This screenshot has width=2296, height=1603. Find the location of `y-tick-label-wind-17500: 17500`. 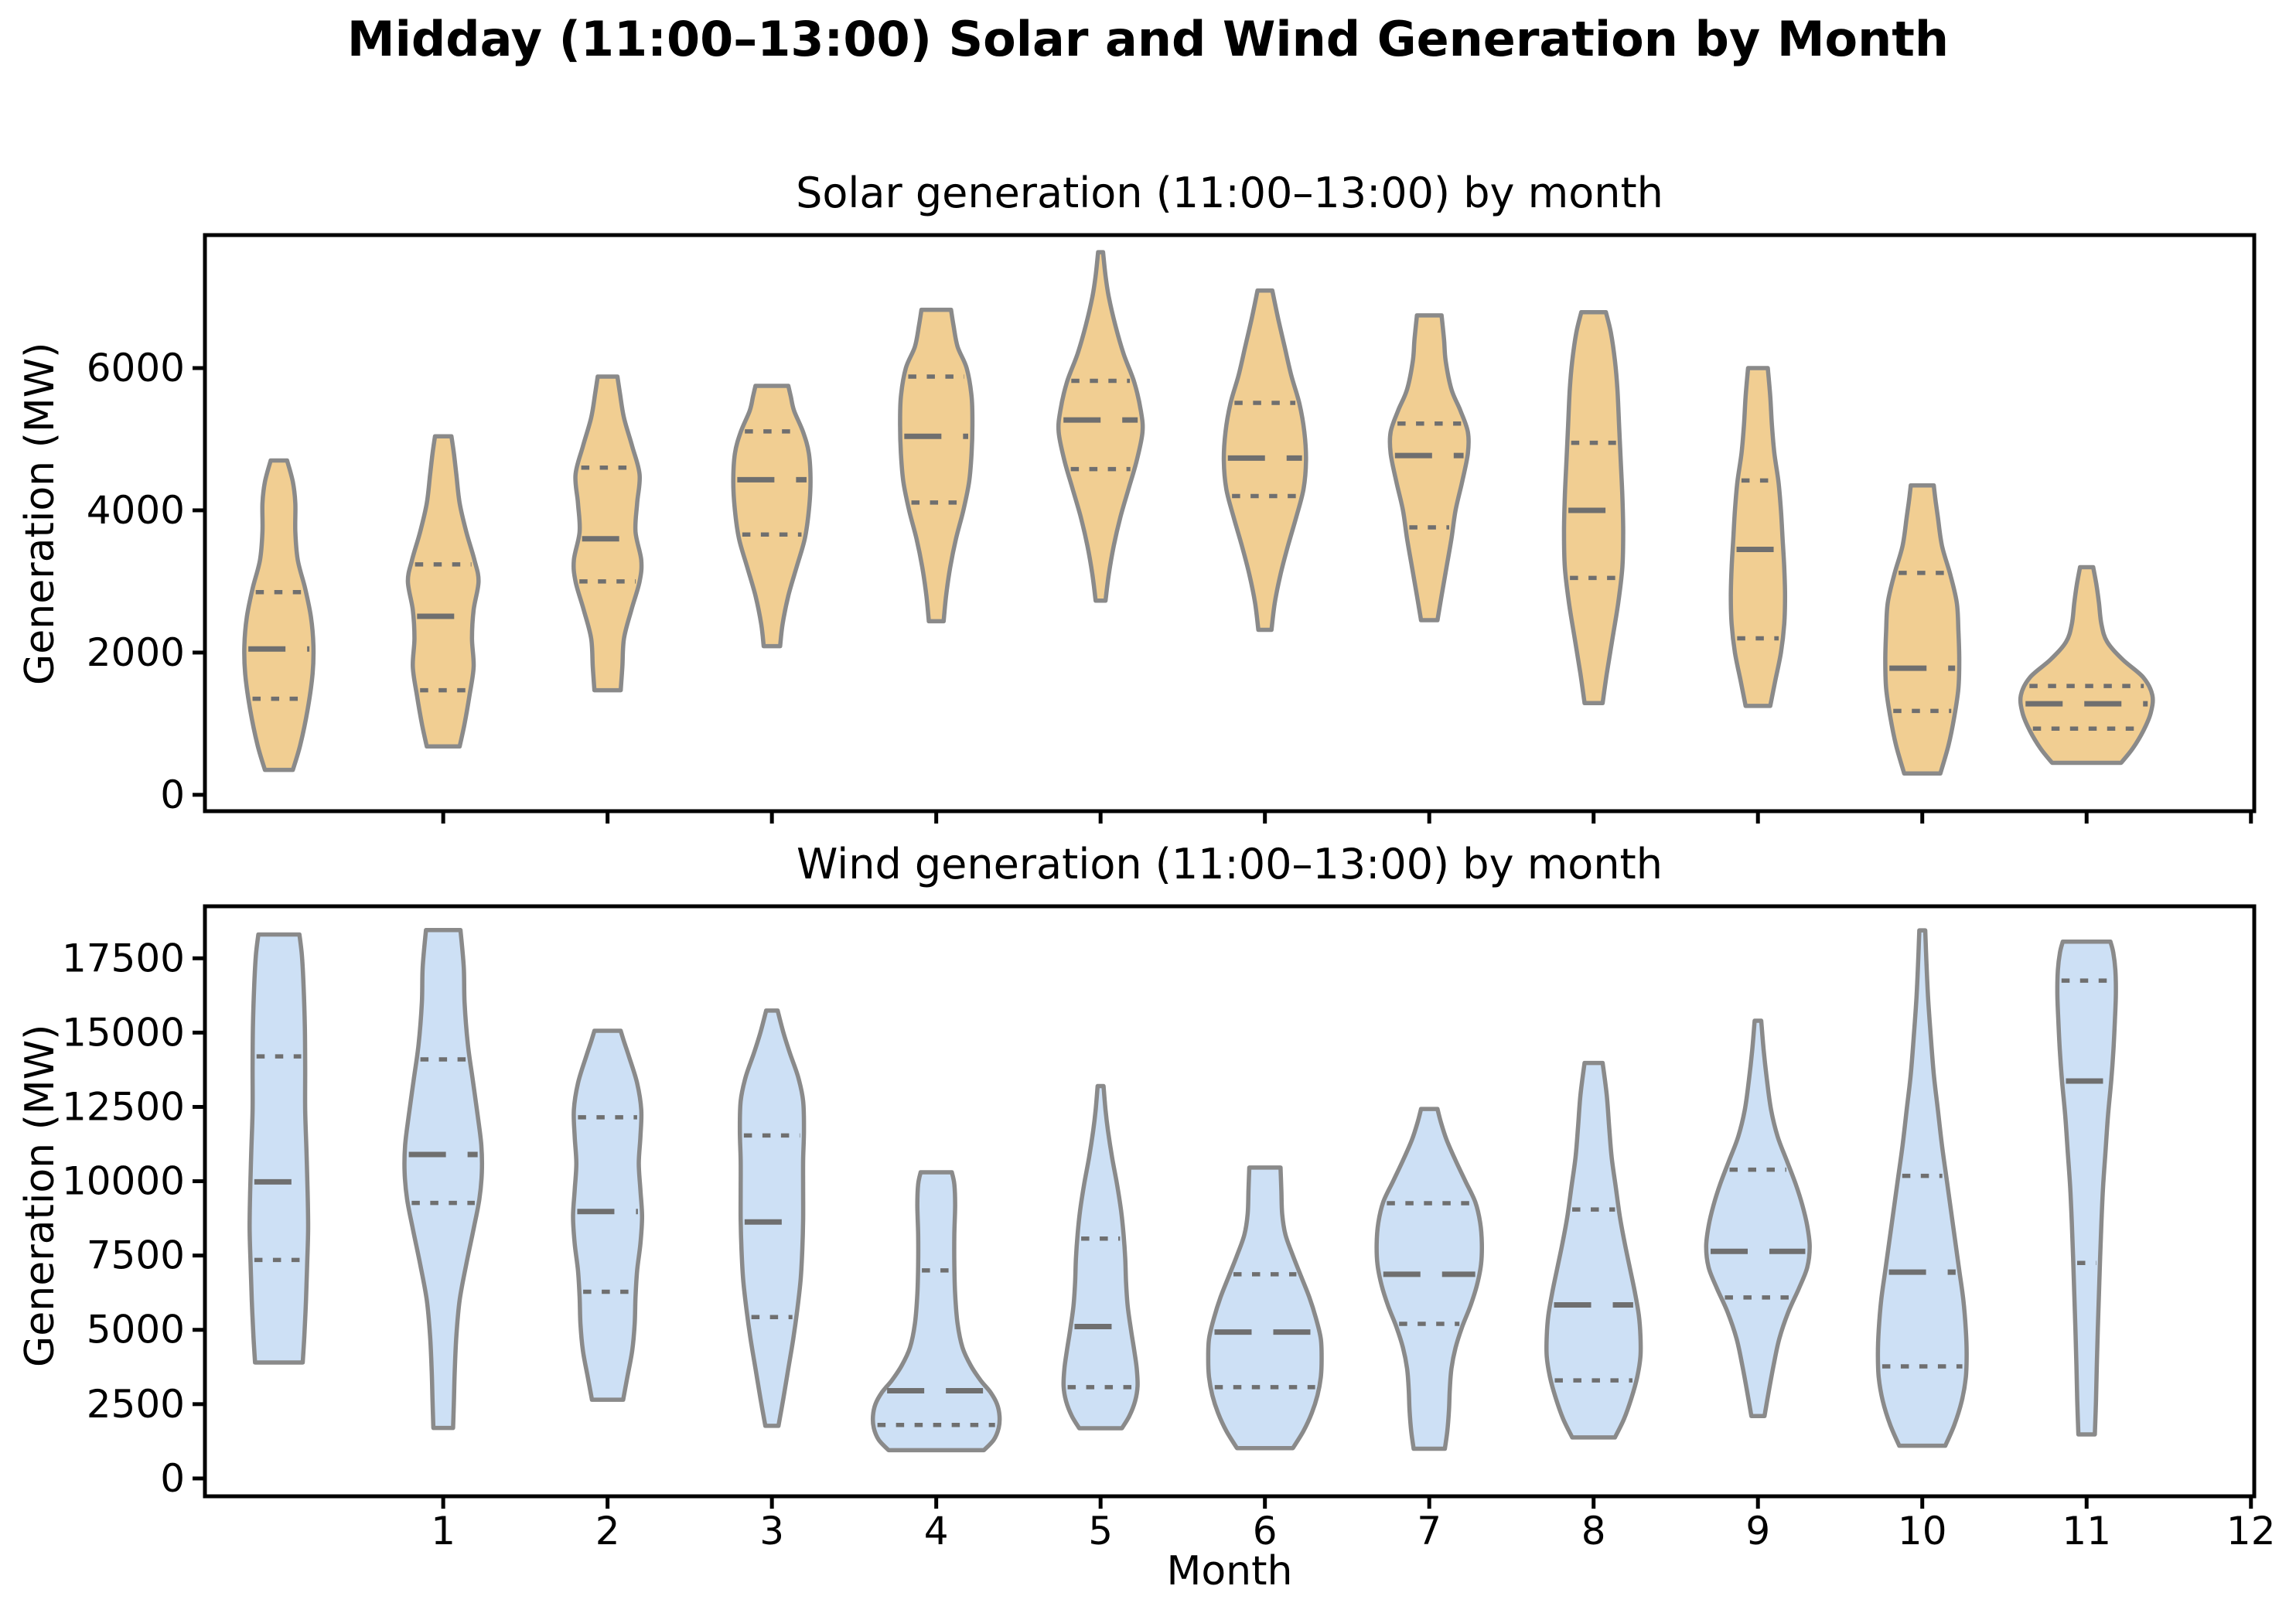

y-tick-label-wind-17500: 17500 is located at coordinates (123, 959).